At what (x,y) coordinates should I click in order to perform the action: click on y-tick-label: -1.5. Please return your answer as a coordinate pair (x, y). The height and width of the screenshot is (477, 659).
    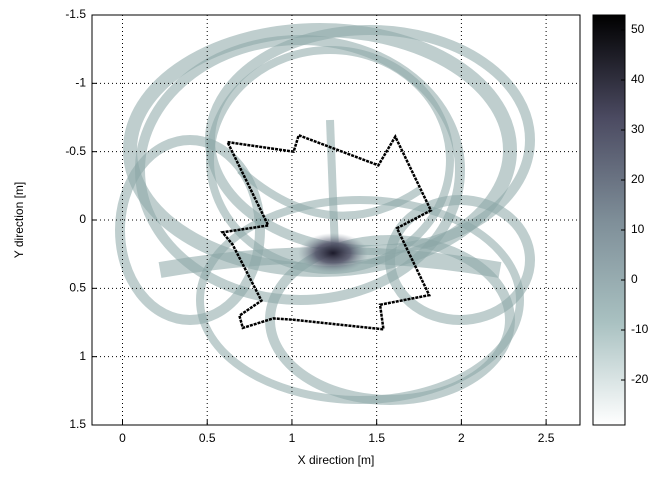
    Looking at the image, I should click on (75, 14).